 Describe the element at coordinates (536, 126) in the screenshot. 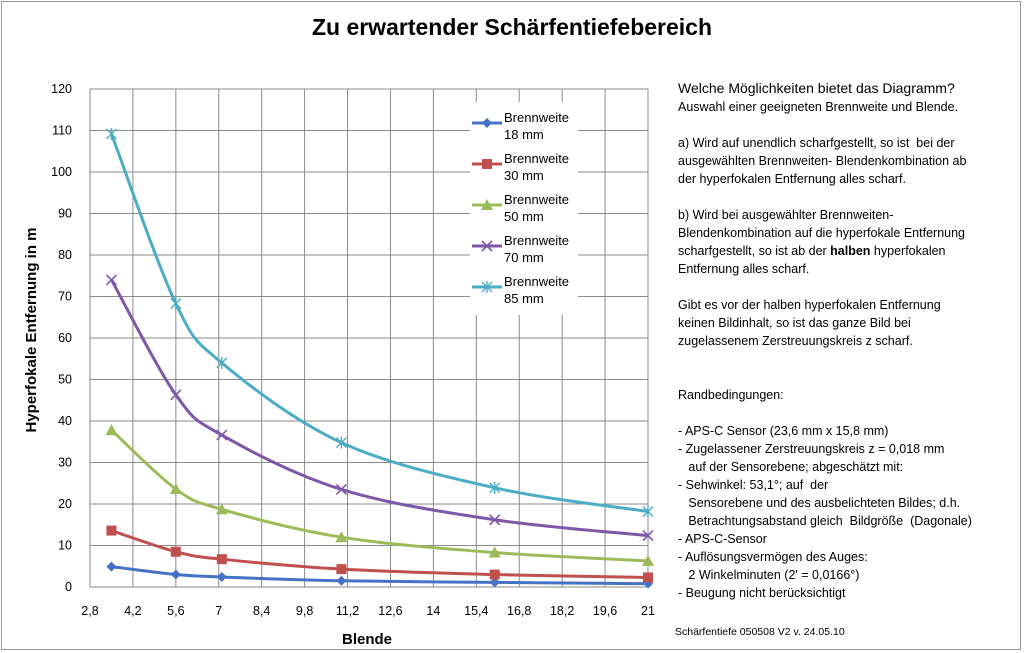

I see `legend-label: Brennweite 18 mm` at that location.